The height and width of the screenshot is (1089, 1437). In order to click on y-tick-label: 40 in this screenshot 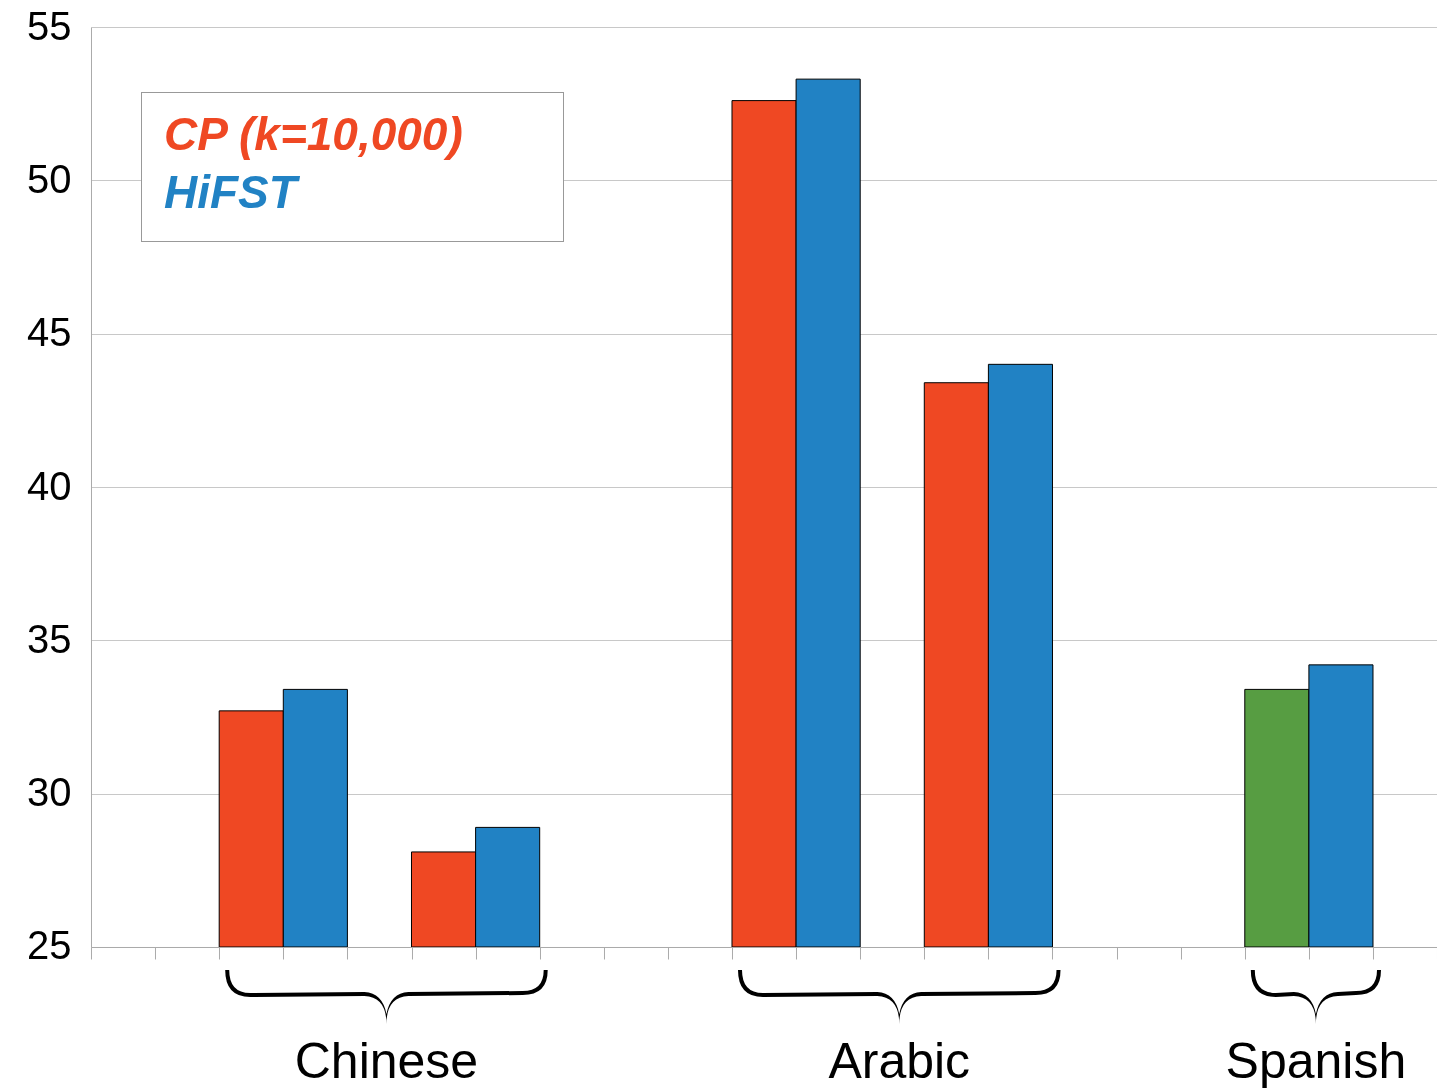, I will do `click(49, 485)`.